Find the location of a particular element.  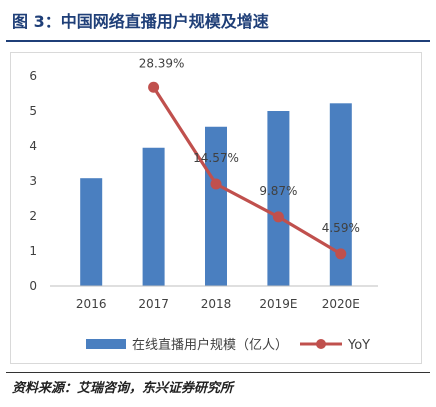

x-tick-label: 2018 is located at coordinates (216, 304).